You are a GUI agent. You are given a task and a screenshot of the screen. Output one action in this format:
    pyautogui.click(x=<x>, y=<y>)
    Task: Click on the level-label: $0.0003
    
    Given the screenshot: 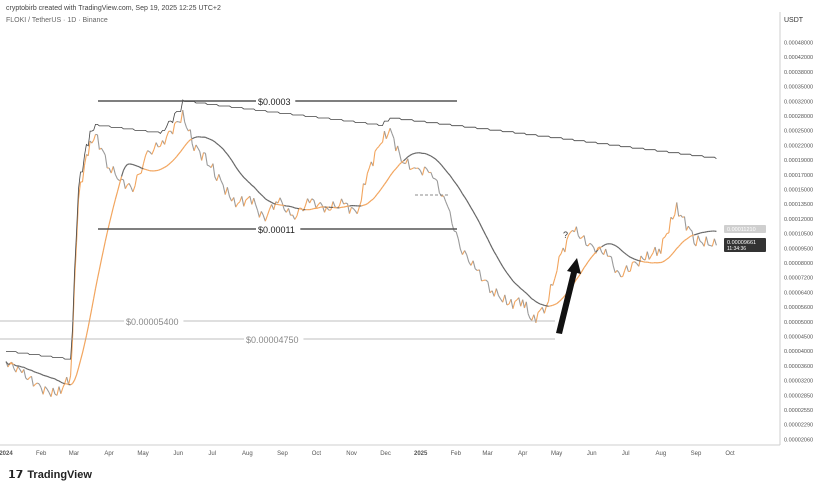 What is the action you would take?
    pyautogui.click(x=274, y=102)
    